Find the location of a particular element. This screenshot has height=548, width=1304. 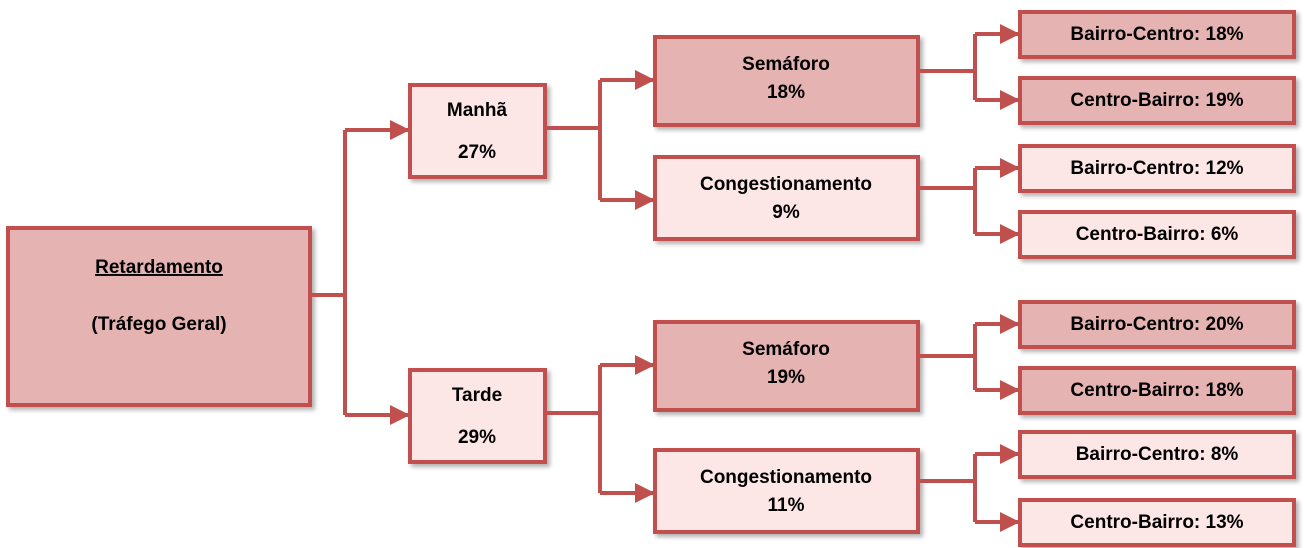

leaf-label: Bairro-Centro: 20% is located at coordinates (1156, 324).